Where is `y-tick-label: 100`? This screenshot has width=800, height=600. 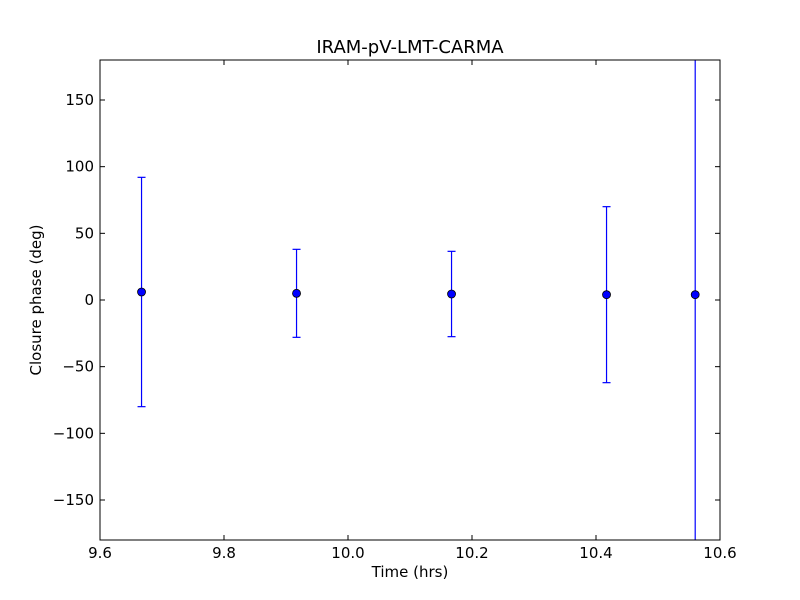
y-tick-label: 100 is located at coordinates (79, 167).